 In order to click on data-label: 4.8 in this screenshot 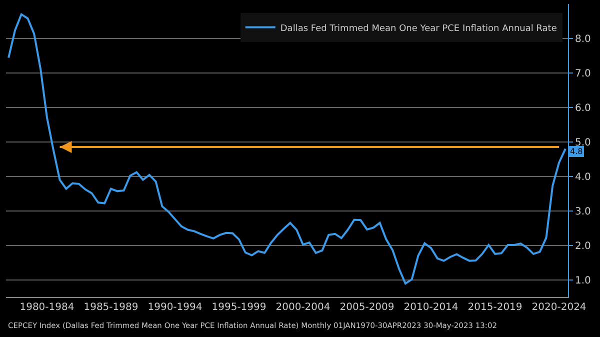, I will do `click(576, 151)`.